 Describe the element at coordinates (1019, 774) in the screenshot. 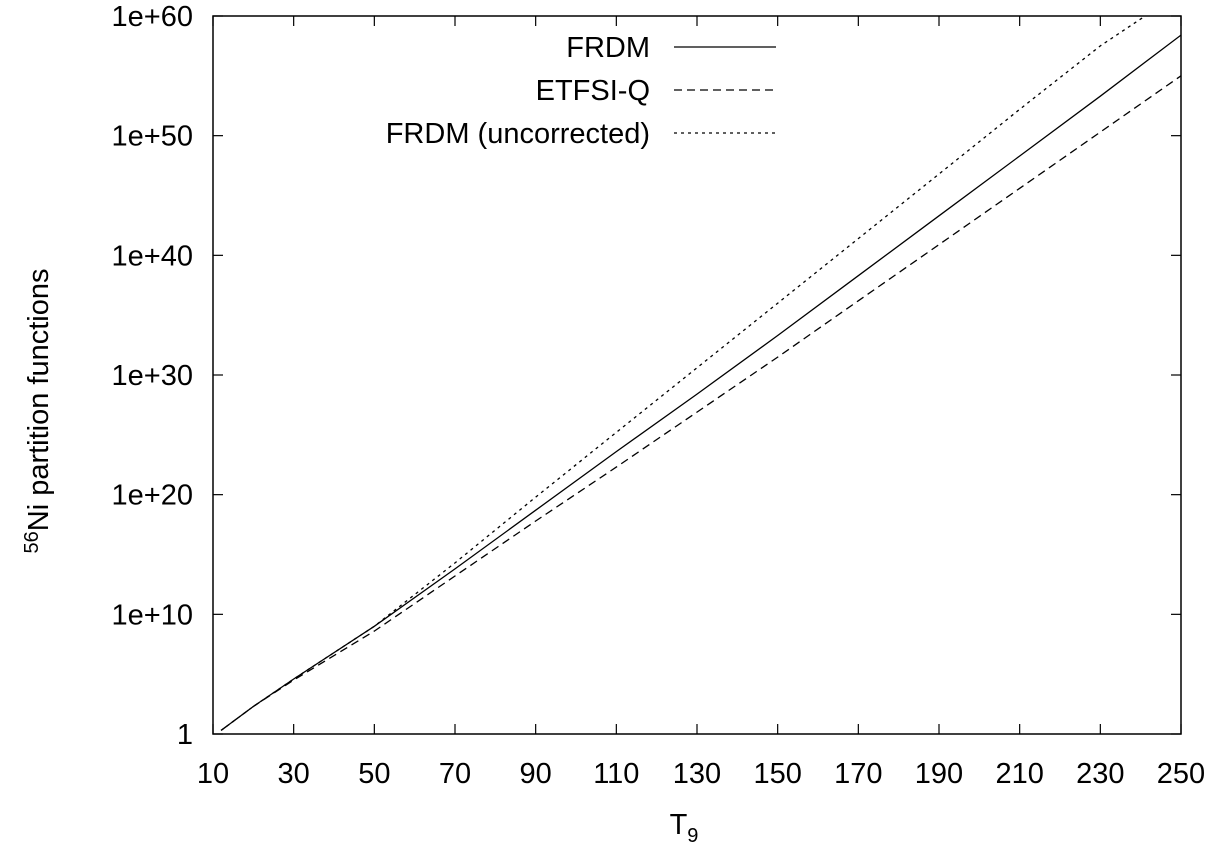

I see `x-tick-label: 210` at that location.